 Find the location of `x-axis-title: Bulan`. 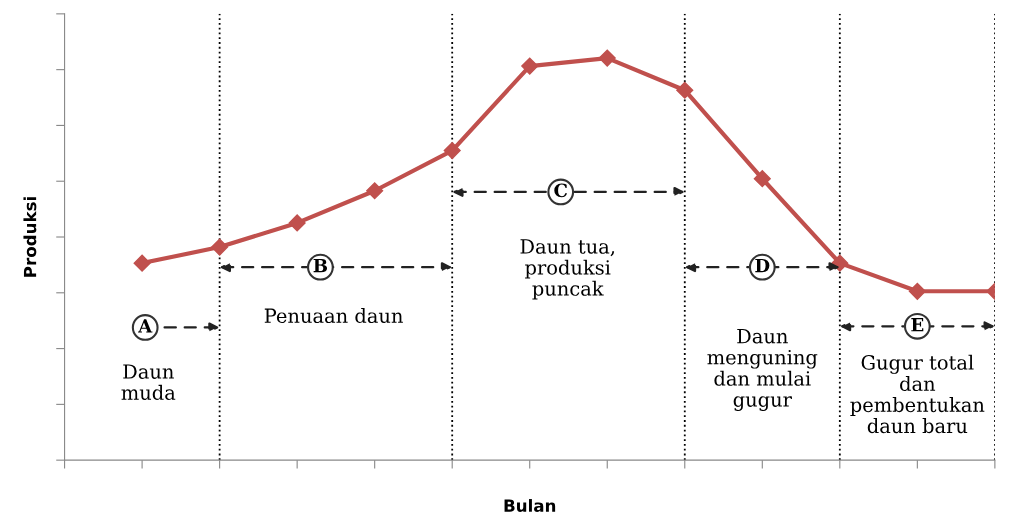

x-axis-title: Bulan is located at coordinates (530, 505).